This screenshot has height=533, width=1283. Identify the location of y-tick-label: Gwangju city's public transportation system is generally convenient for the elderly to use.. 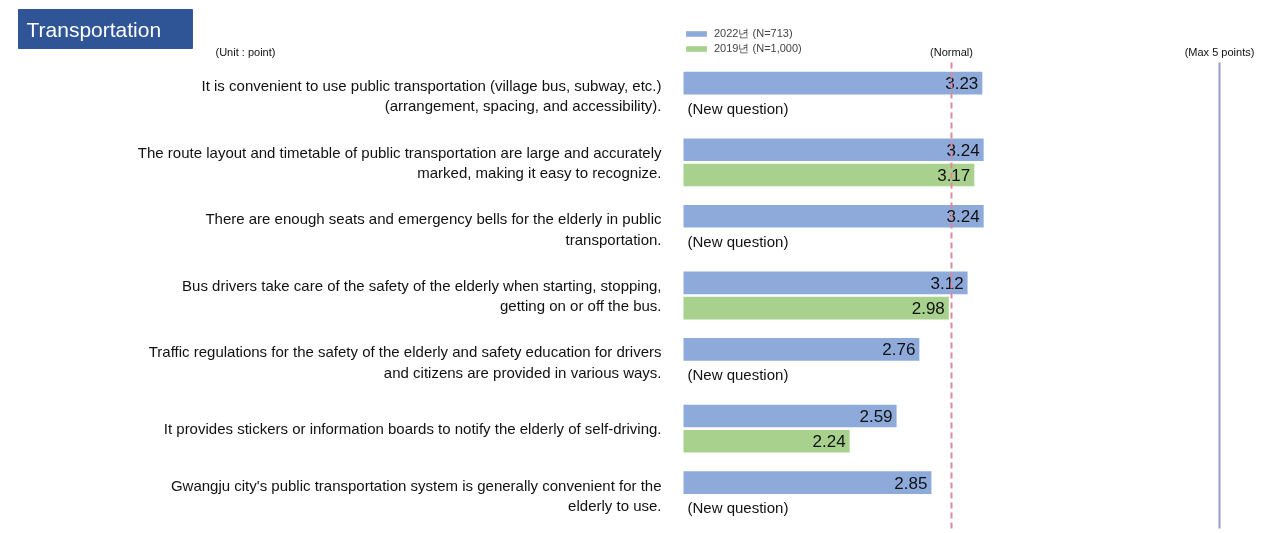
(416, 495).